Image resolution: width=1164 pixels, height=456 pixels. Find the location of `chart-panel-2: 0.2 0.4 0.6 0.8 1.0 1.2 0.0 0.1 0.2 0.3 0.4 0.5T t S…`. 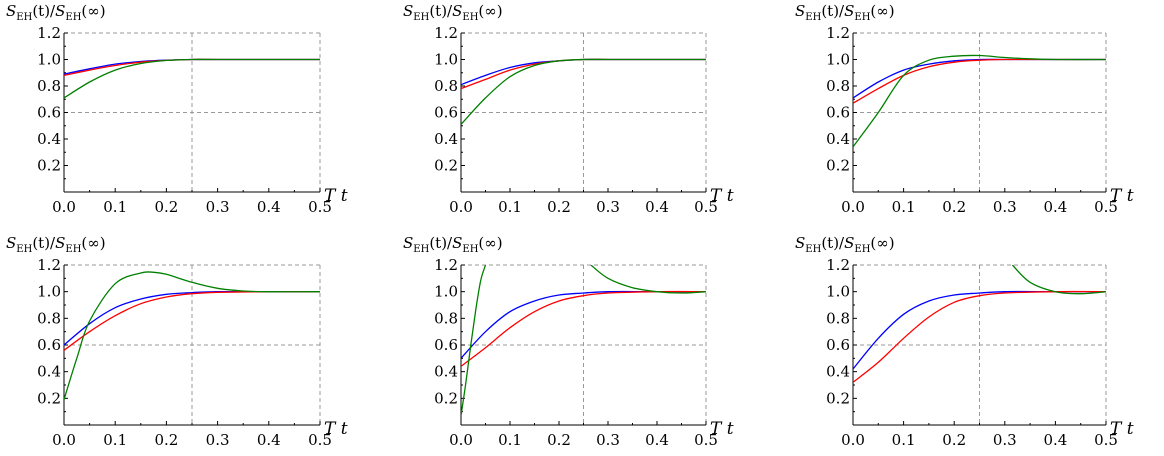

chart-panel-2: 0.2 0.4 0.6 0.8 1.0 1.2 0.0 0.1 0.2 0.3 0.4 0.5T t S… is located at coordinates (568, 109).